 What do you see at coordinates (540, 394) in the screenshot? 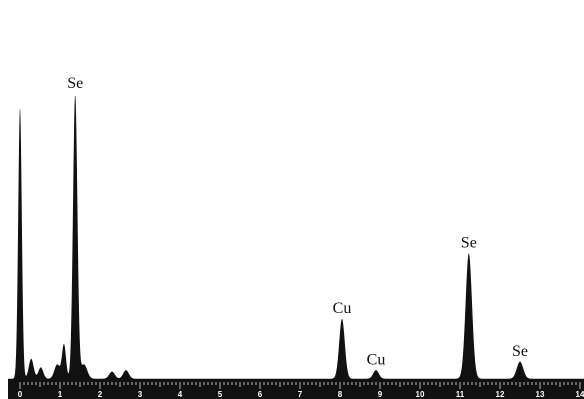
I see `x-axis-tick-label: 13` at bounding box center [540, 394].